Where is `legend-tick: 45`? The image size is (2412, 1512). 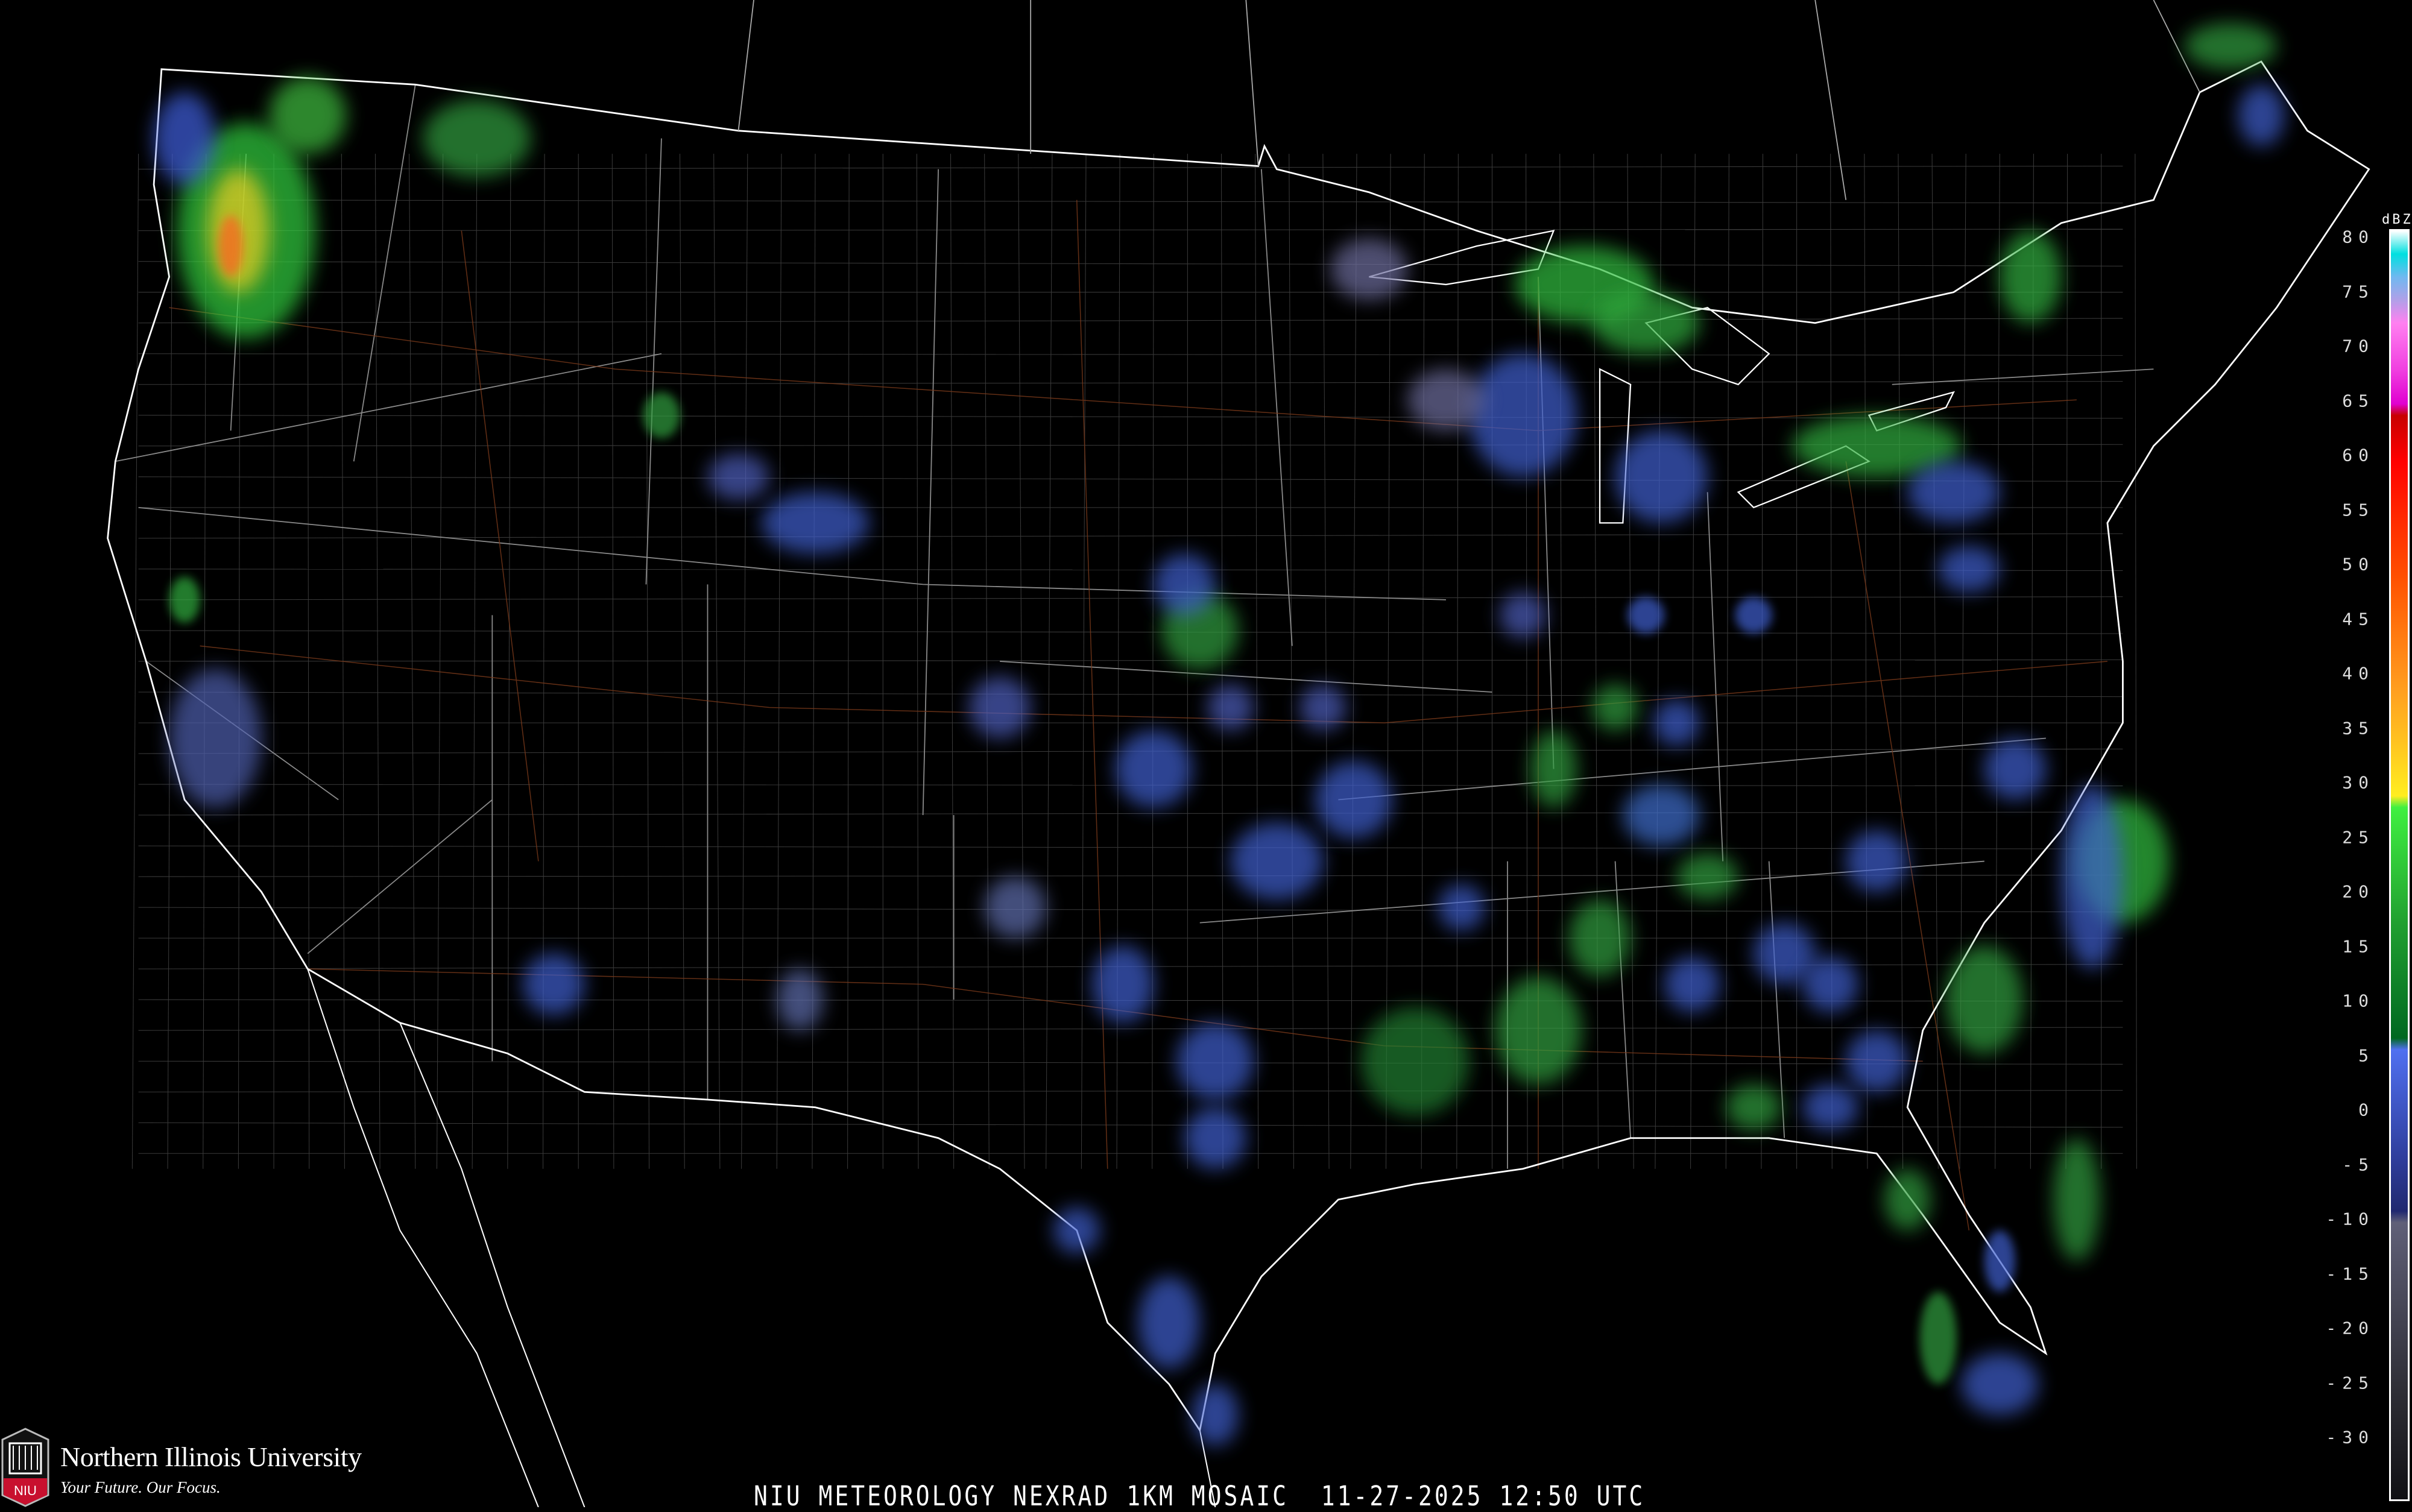
legend-tick: 45 is located at coordinates (2358, 619).